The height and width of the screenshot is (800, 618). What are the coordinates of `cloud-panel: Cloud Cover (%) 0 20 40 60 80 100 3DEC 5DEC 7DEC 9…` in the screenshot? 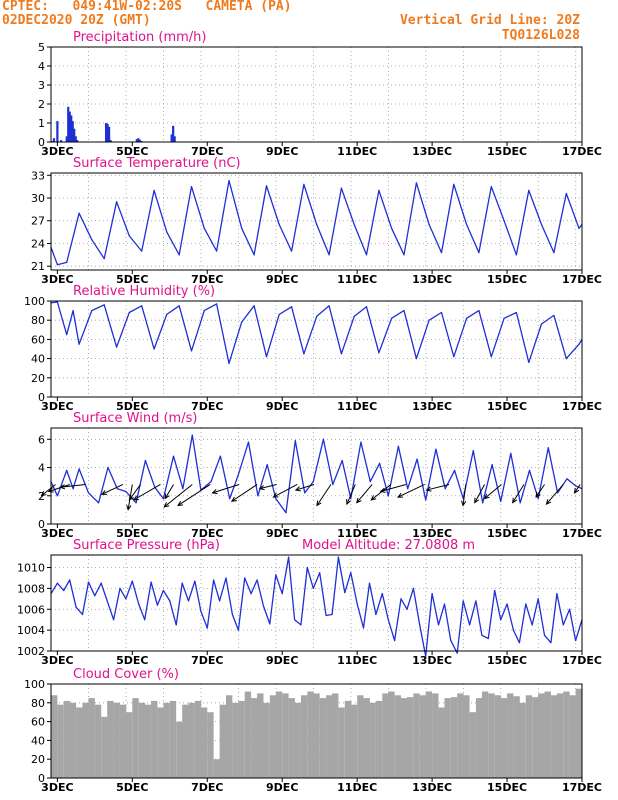 It's located at (313, 730).